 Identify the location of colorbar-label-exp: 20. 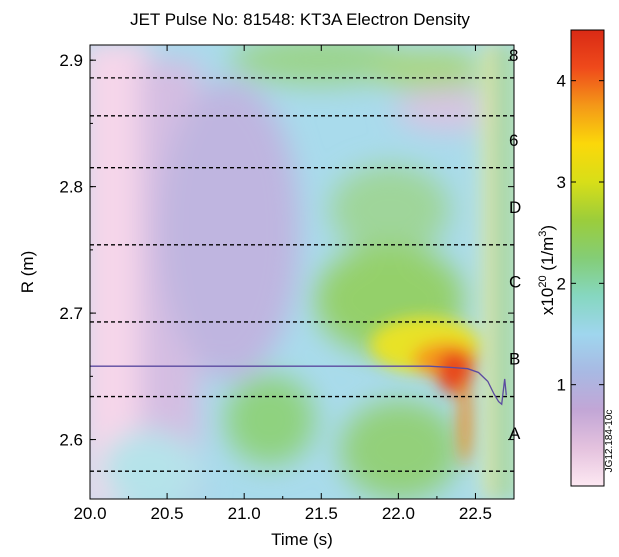
(543, 281).